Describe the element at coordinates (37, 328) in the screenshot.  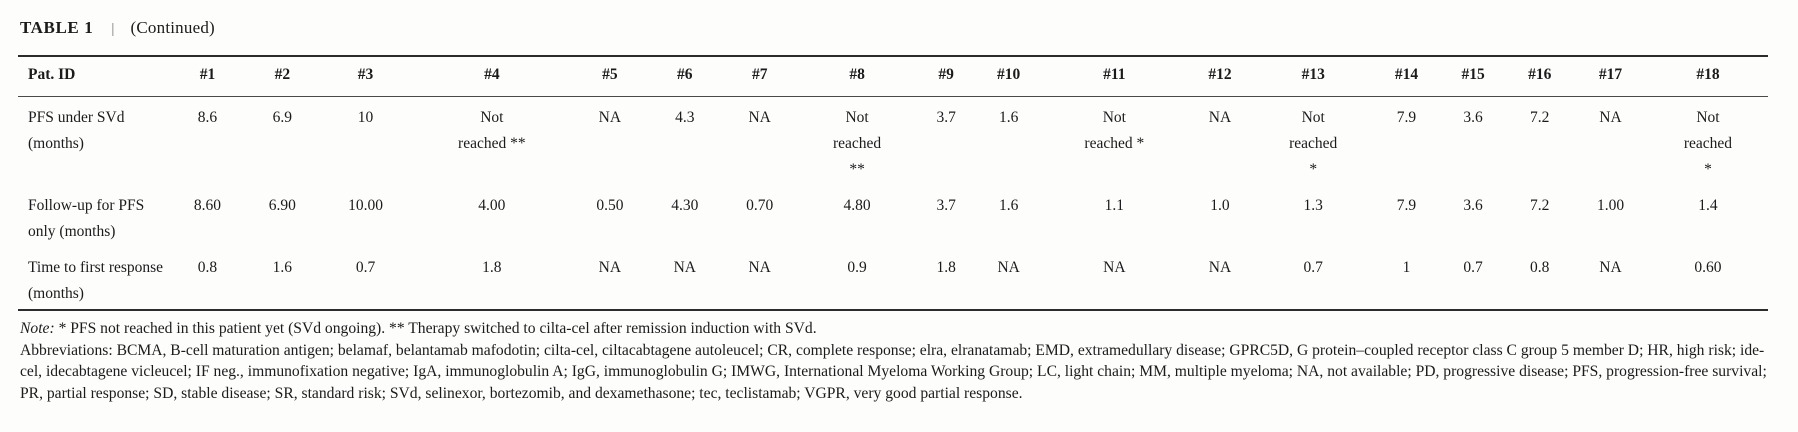
I see `note-label: Note:` at that location.